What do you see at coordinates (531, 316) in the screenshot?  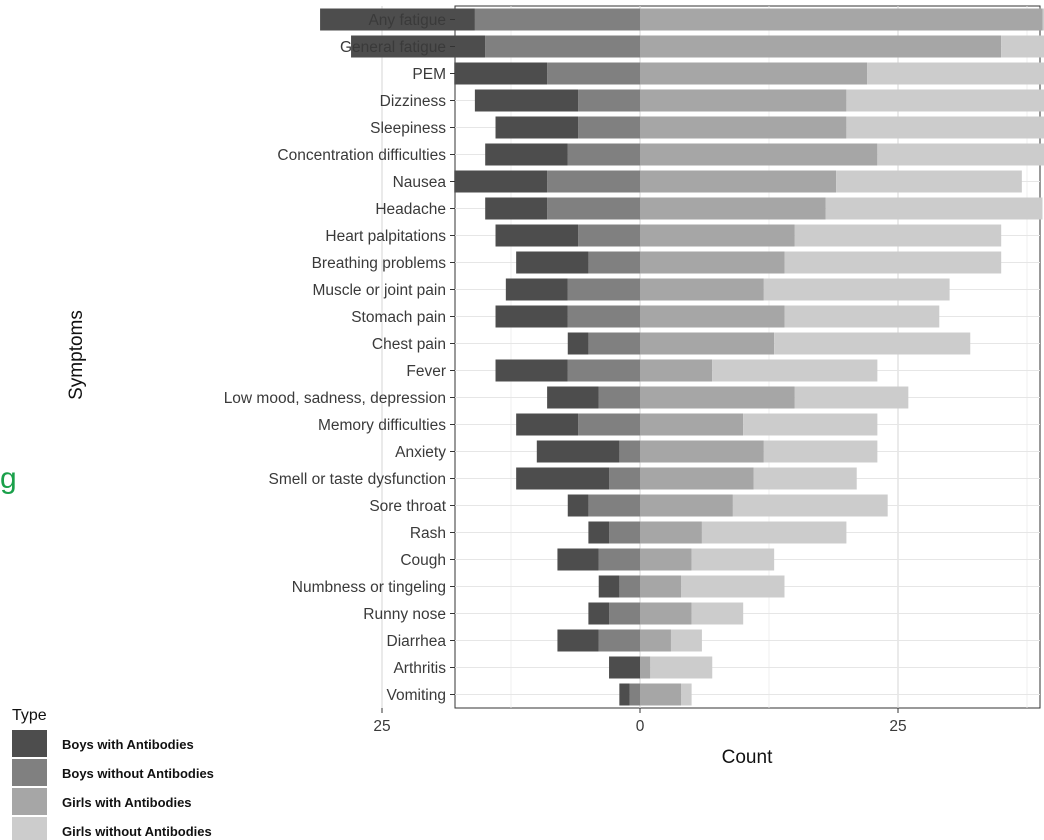 I see `bar-boys-with-antibodies-stomach-pain` at bounding box center [531, 316].